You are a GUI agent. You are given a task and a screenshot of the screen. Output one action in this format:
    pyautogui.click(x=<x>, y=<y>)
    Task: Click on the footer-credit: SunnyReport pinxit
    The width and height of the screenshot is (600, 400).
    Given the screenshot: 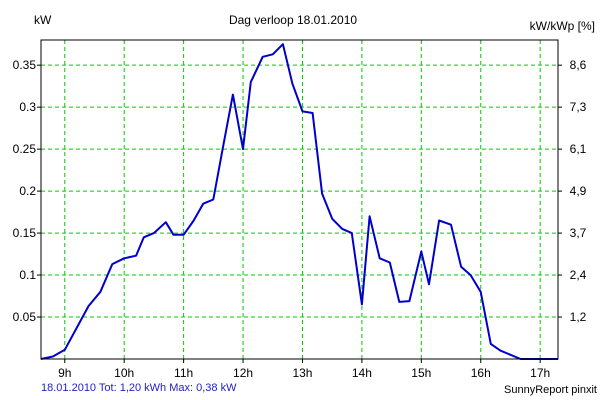 What is the action you would take?
    pyautogui.click(x=550, y=390)
    